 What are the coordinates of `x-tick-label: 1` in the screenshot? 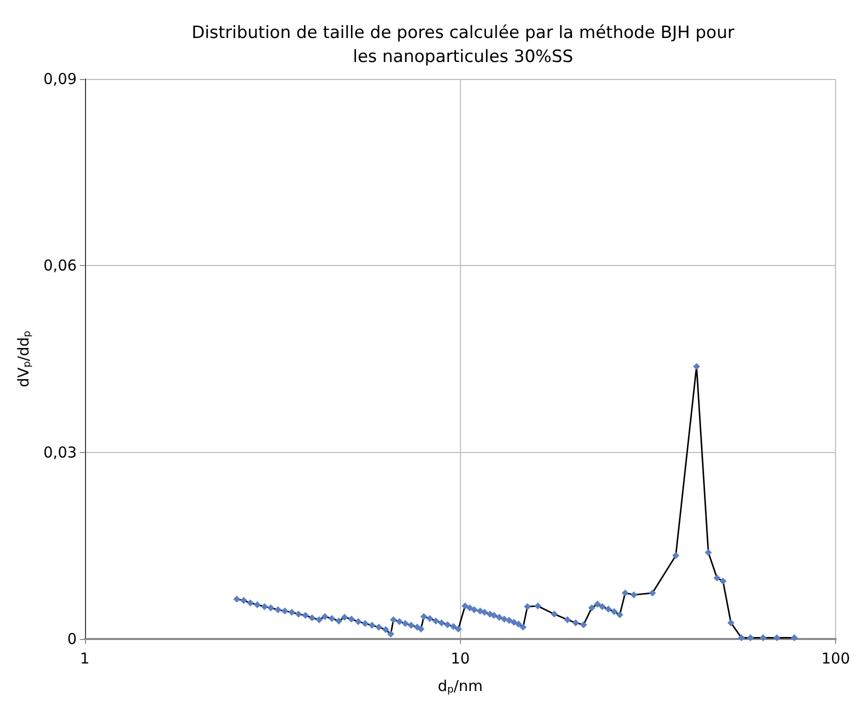 It's located at (85, 659).